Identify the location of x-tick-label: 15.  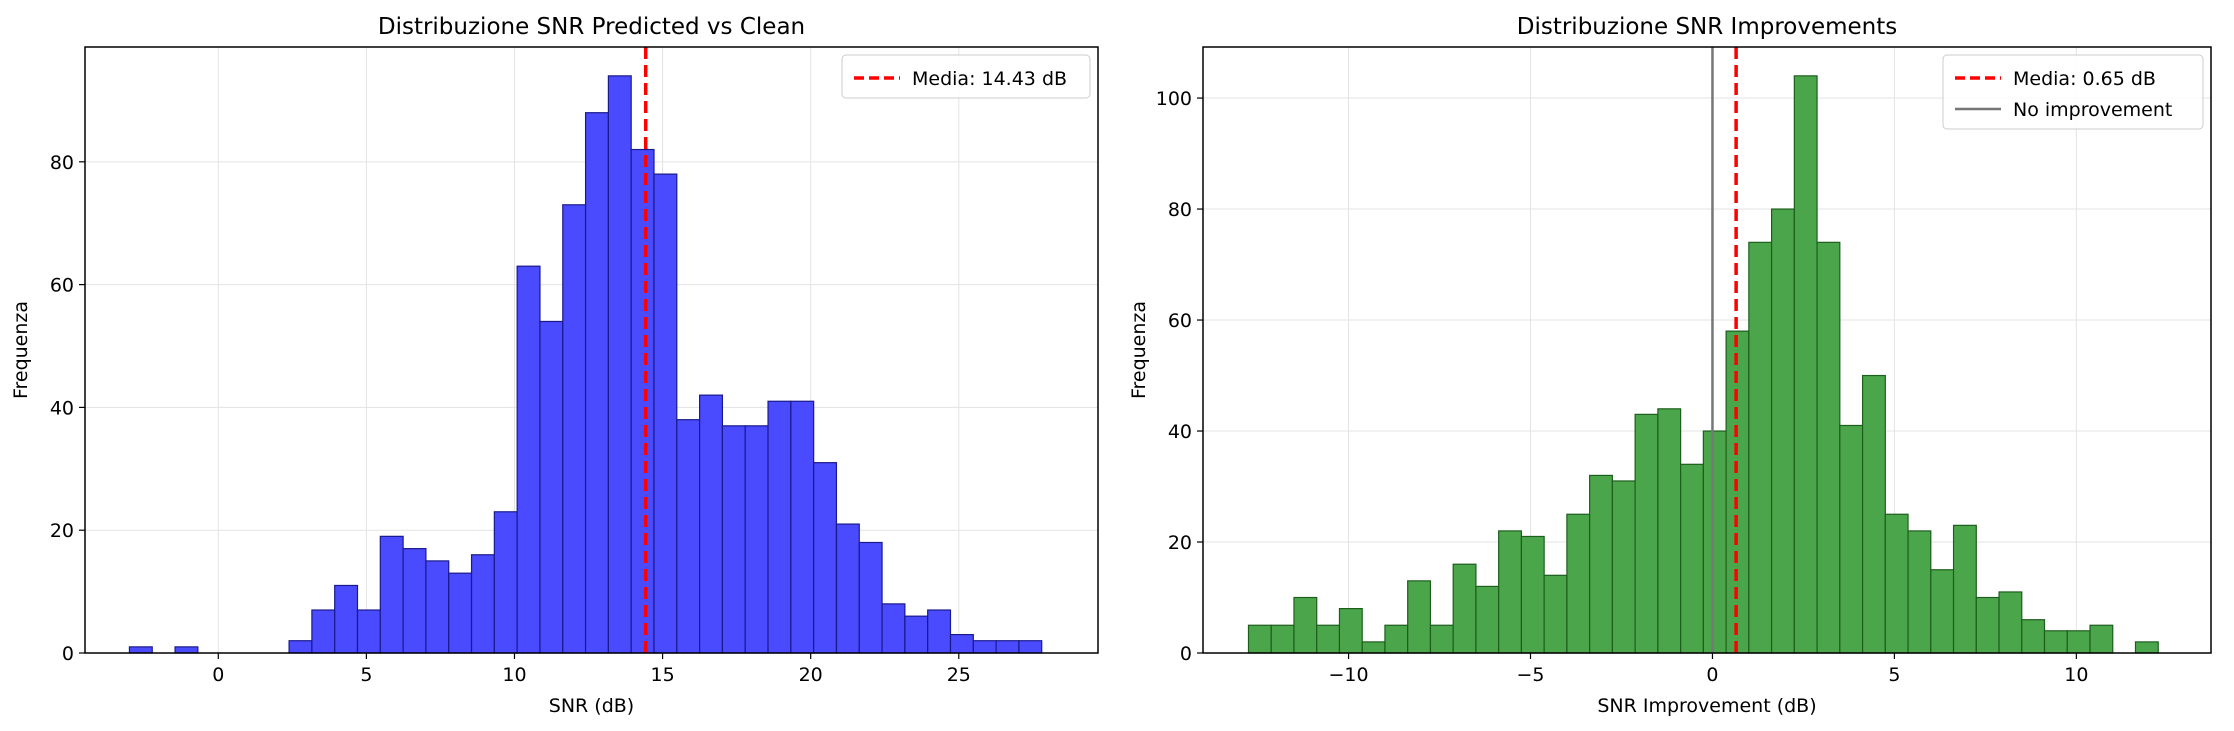
(662, 675).